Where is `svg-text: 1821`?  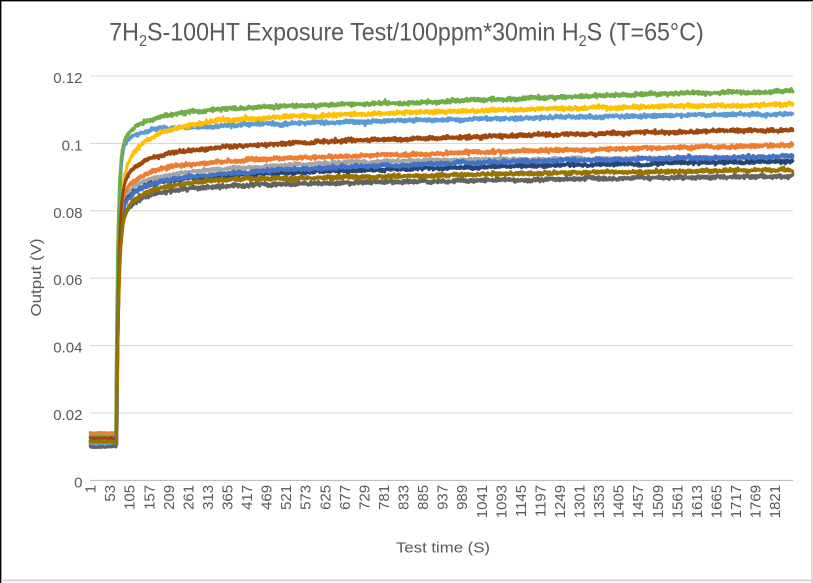
svg-text: 1821 is located at coordinates (775, 501).